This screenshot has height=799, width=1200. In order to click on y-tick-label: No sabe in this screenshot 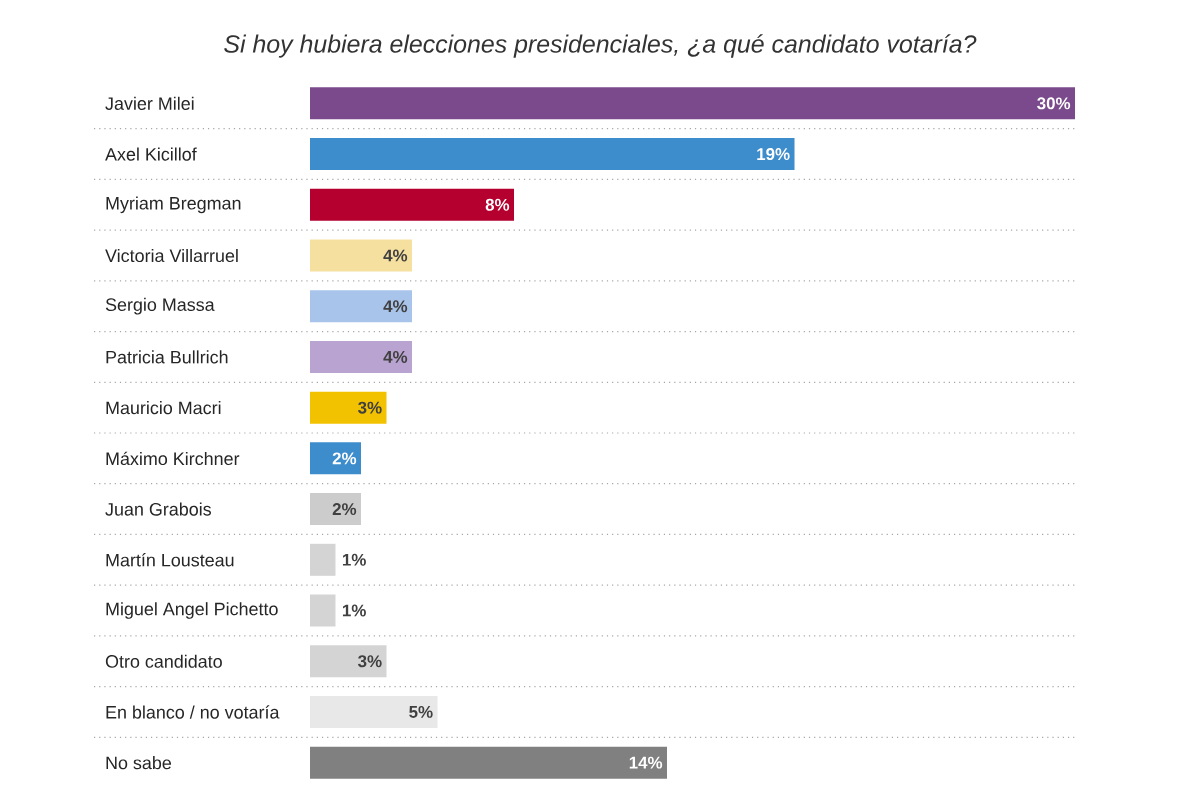, I will do `click(139, 763)`.